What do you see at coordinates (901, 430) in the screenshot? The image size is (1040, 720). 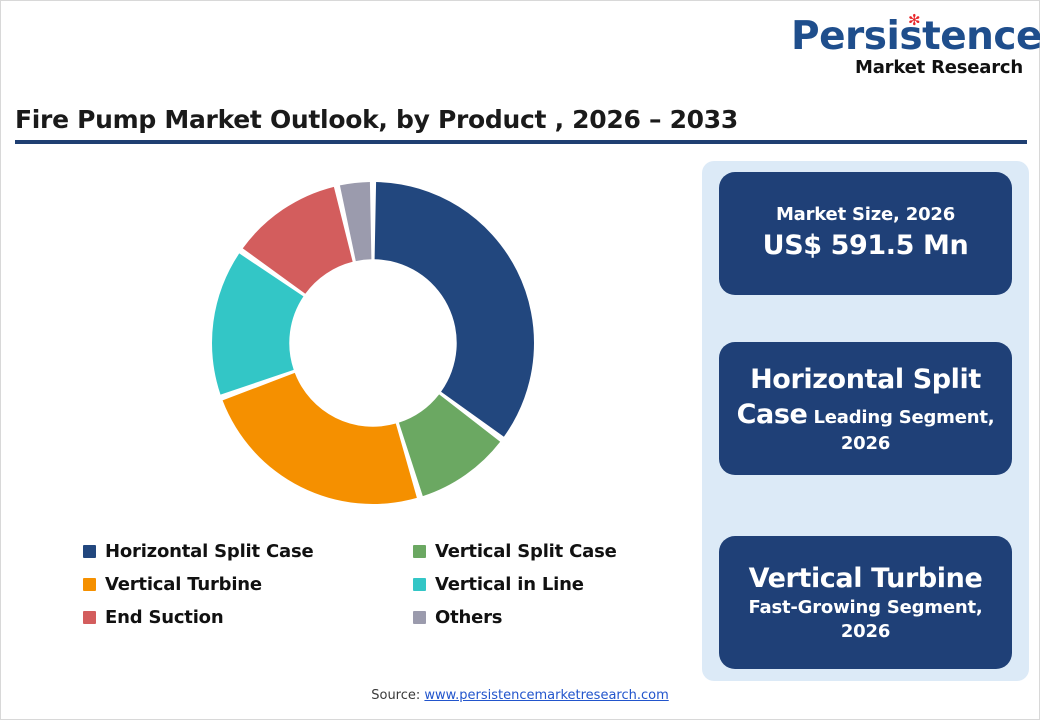 I see `card-leading-segment-caption: Leading Segment, 2026` at bounding box center [901, 430].